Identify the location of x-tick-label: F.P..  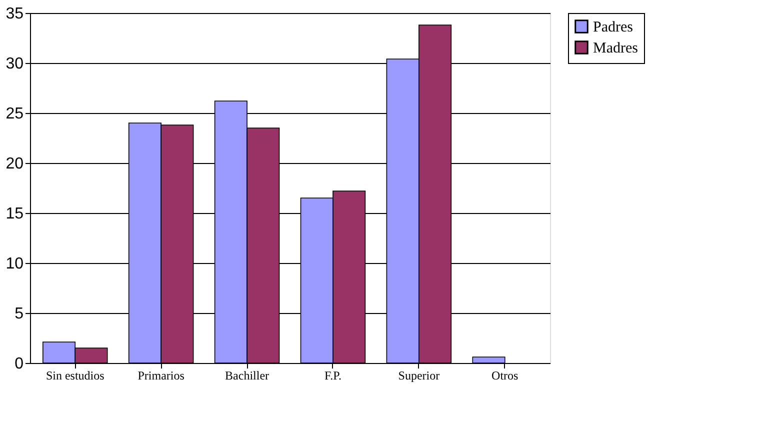
(333, 375).